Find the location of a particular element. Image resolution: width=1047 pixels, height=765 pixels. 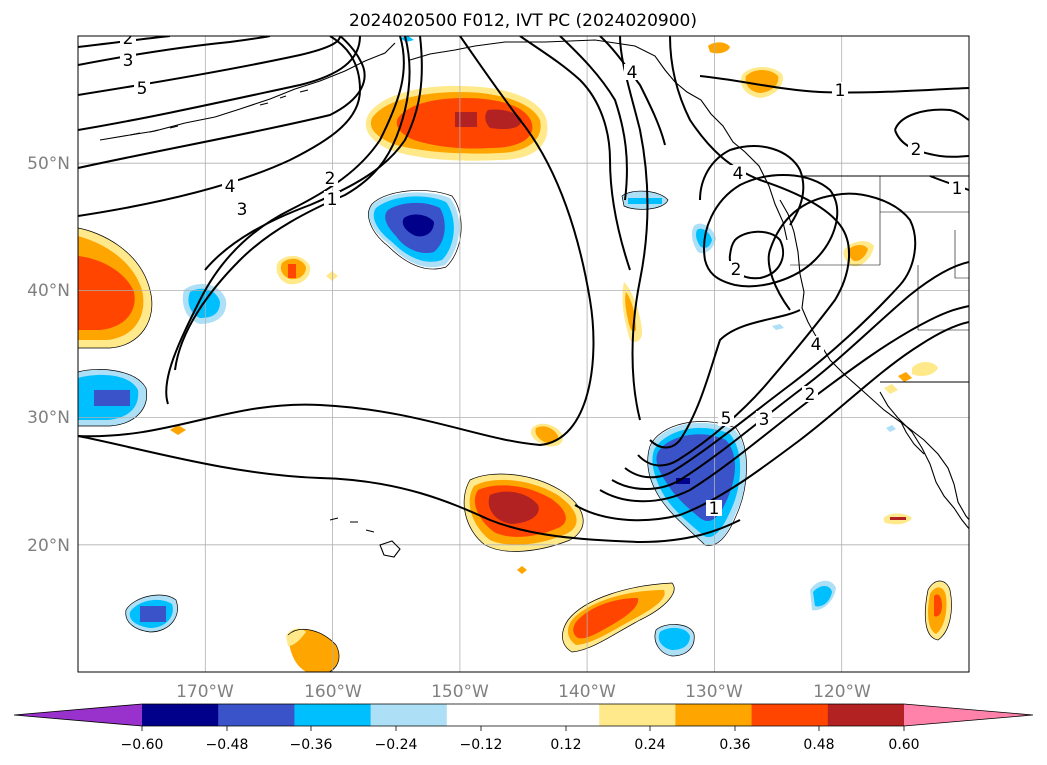

lon-label-140w: 140°W is located at coordinates (587, 692).